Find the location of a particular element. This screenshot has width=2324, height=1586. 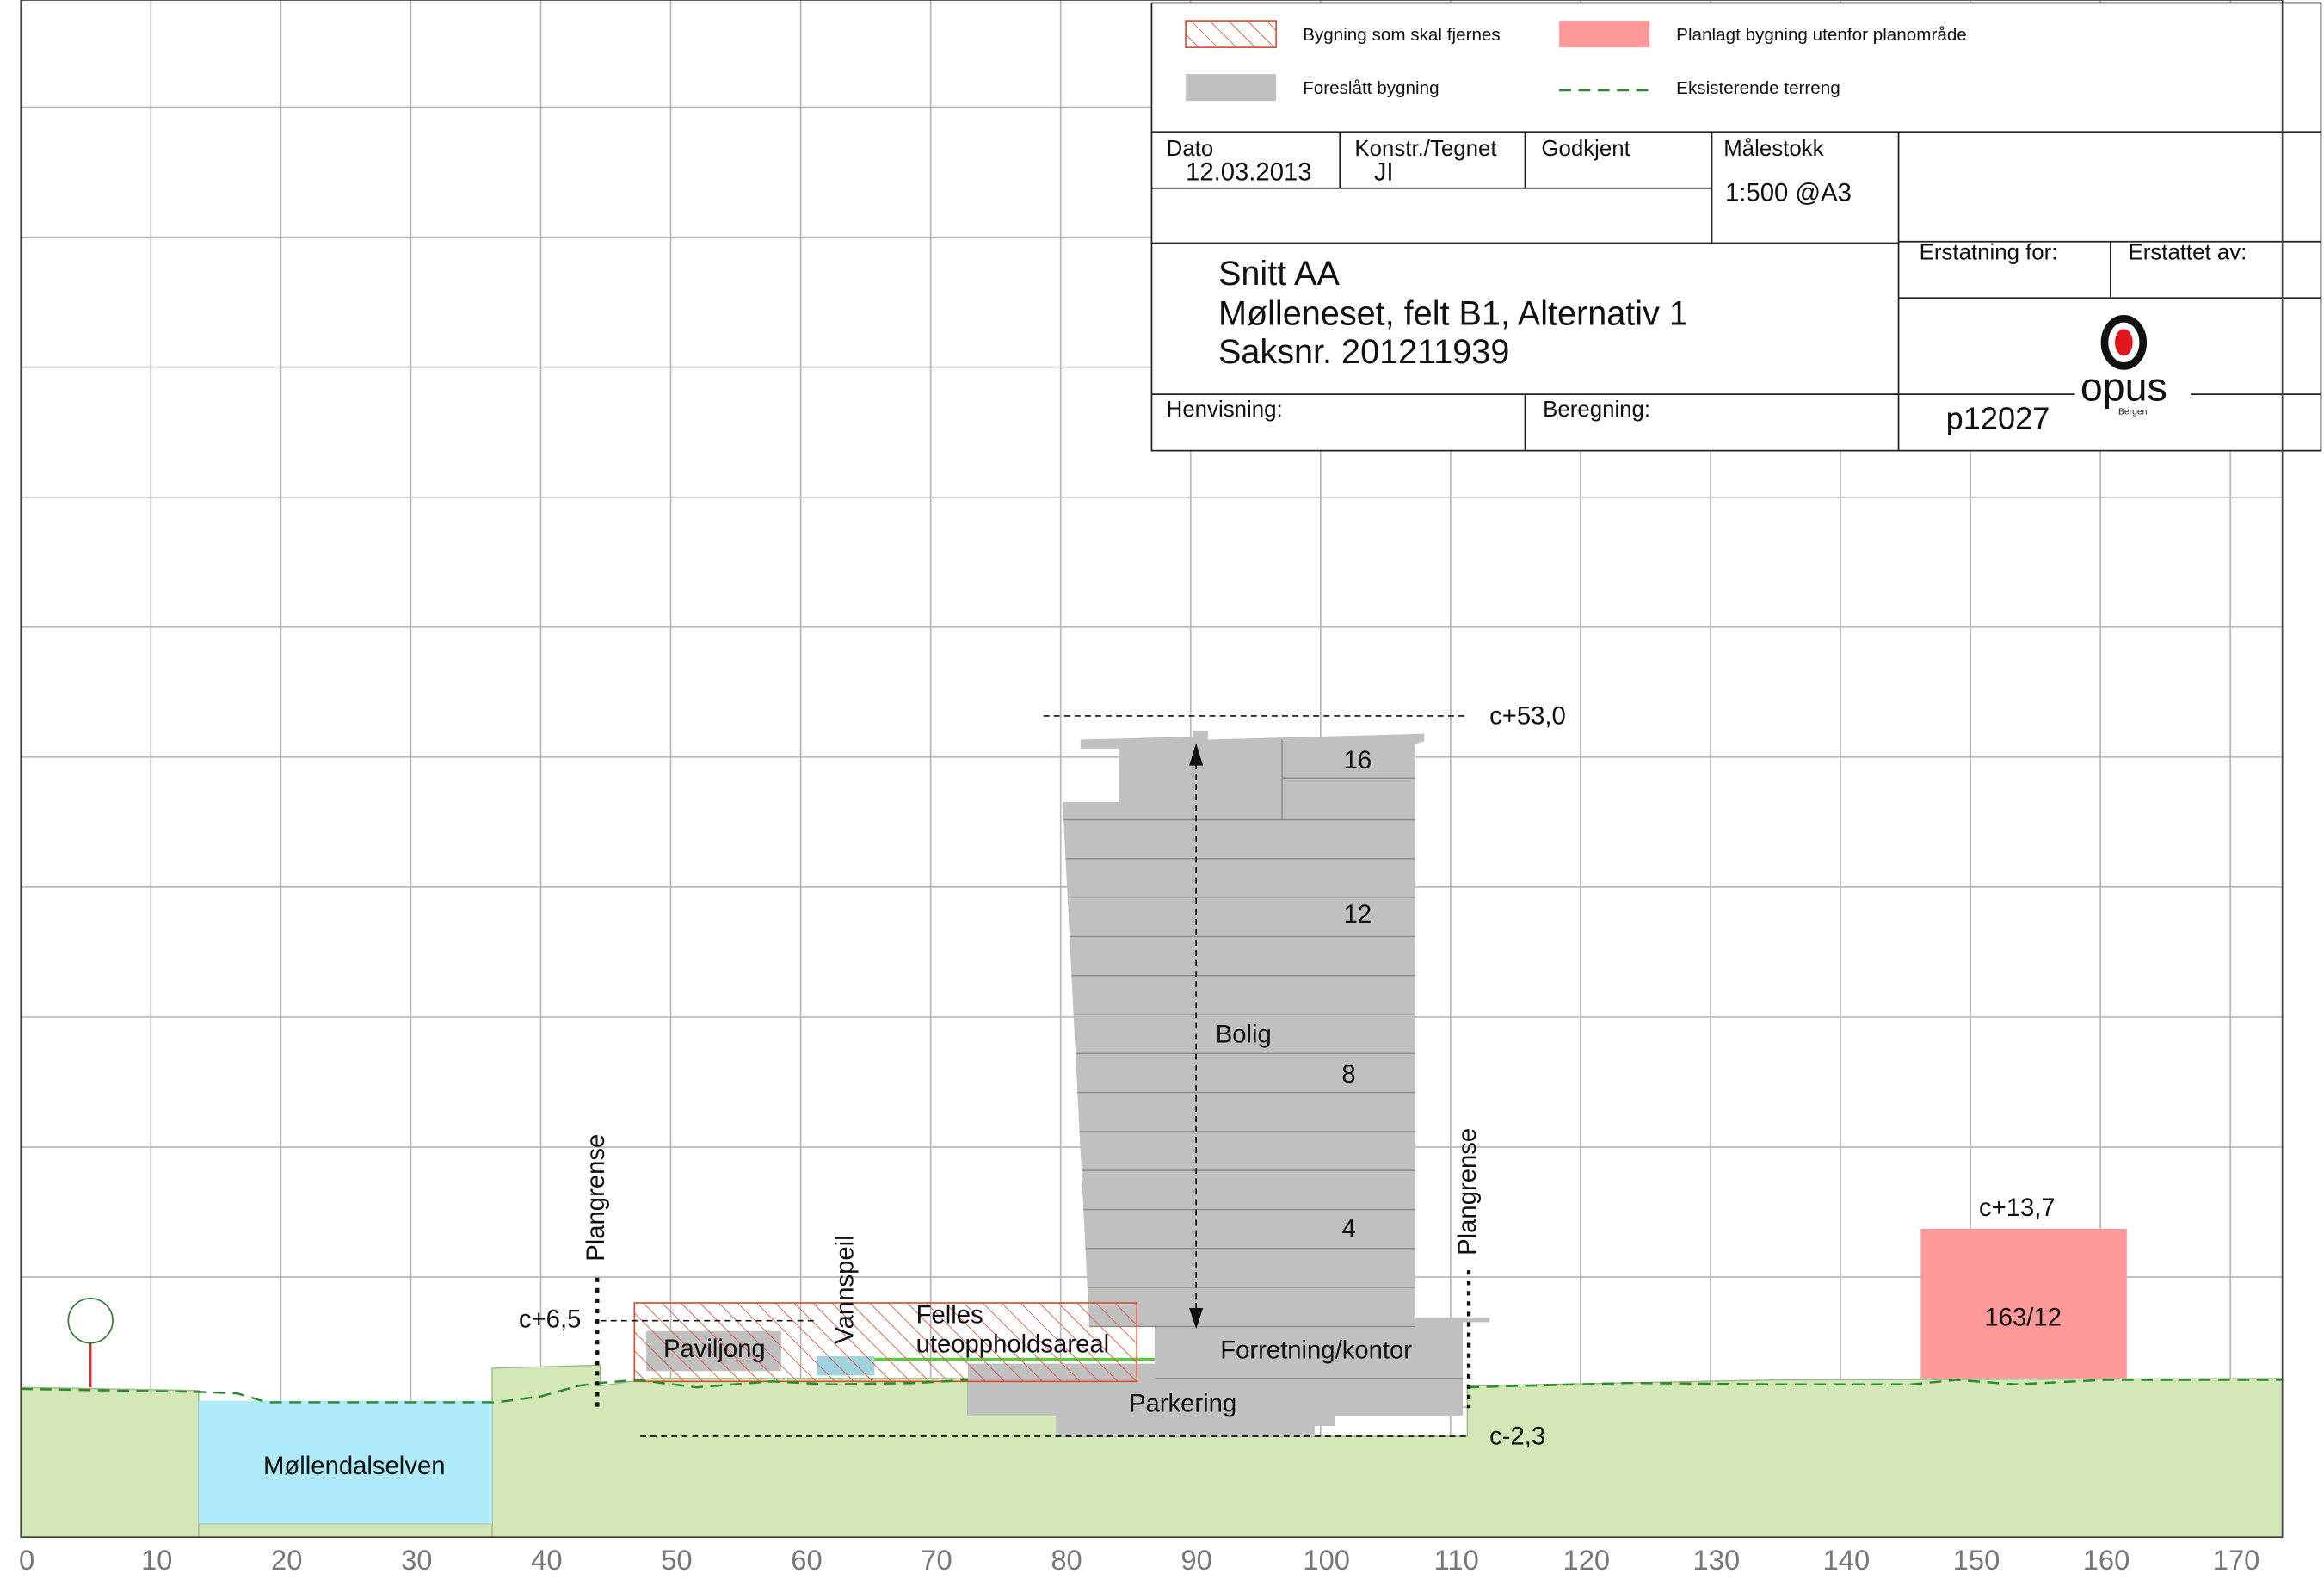

x-tick-label: 30 is located at coordinates (416, 1560).